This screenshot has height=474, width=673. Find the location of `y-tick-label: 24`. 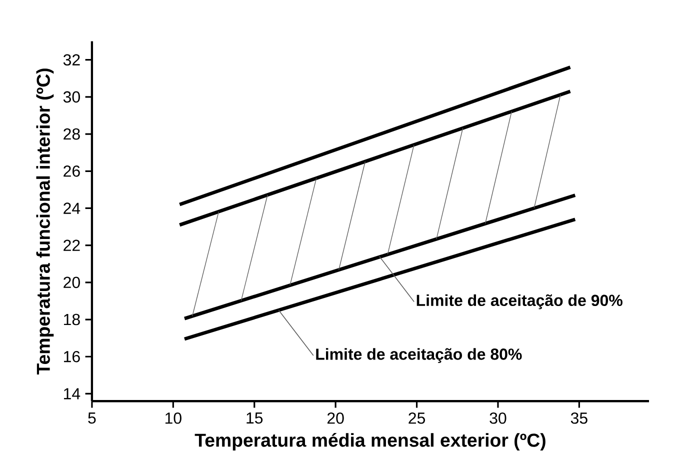

y-tick-label: 24 is located at coordinates (72, 208).